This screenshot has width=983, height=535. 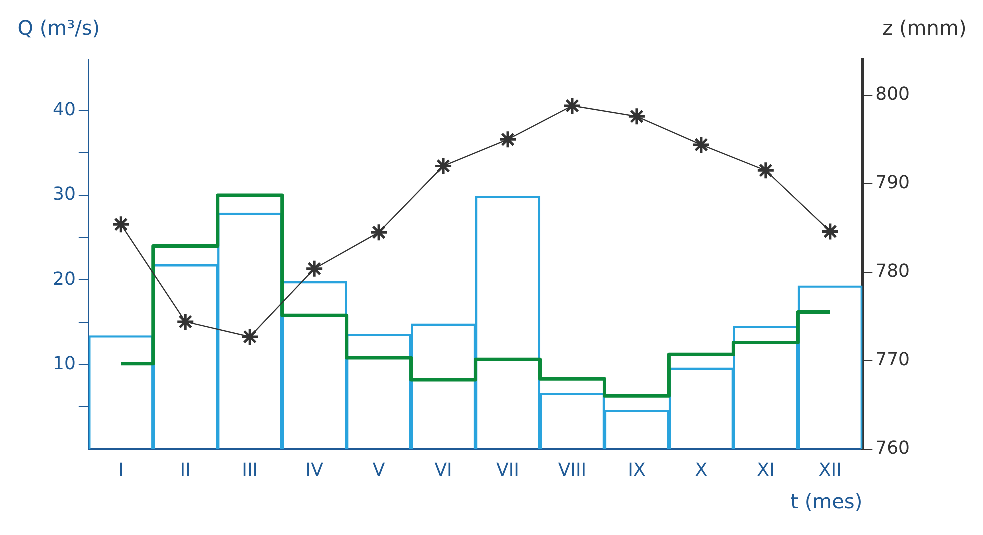 What do you see at coordinates (701, 470) in the screenshot?
I see `x-tick-label: X` at bounding box center [701, 470].